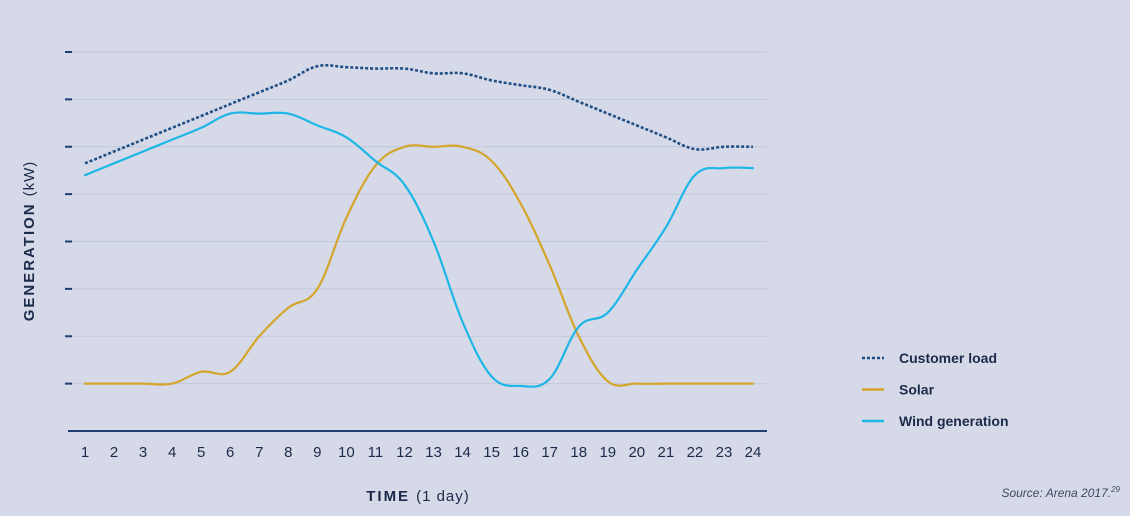 Image resolution: width=1130 pixels, height=516 pixels. Describe the element at coordinates (201, 452) in the screenshot. I see `x-tick-label: 5` at that location.